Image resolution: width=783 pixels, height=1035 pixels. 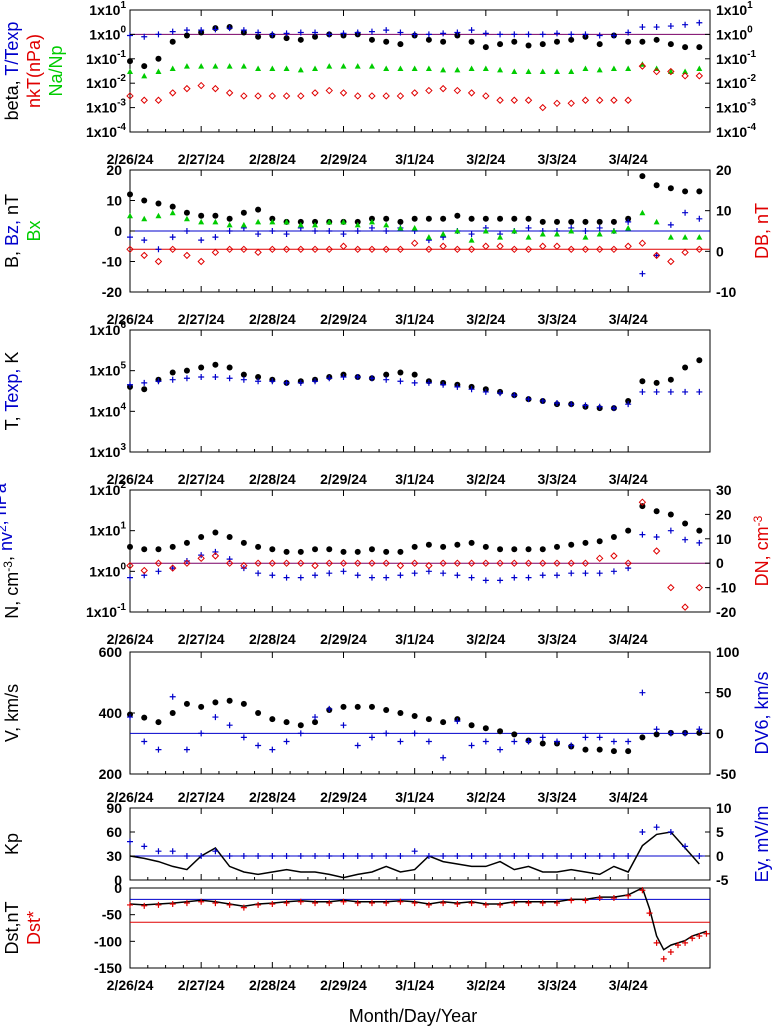 What do you see at coordinates (123, 485) in the screenshot?
I see `panel-4-left-tick-exponent: 2` at bounding box center [123, 485].